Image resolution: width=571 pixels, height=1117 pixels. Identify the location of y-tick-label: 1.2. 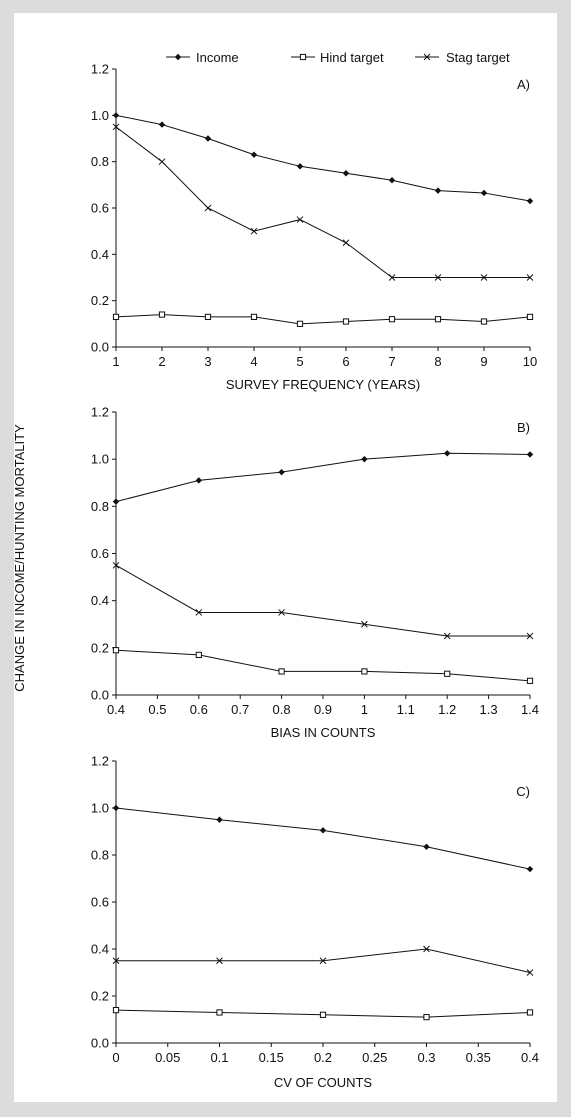
(100, 69).